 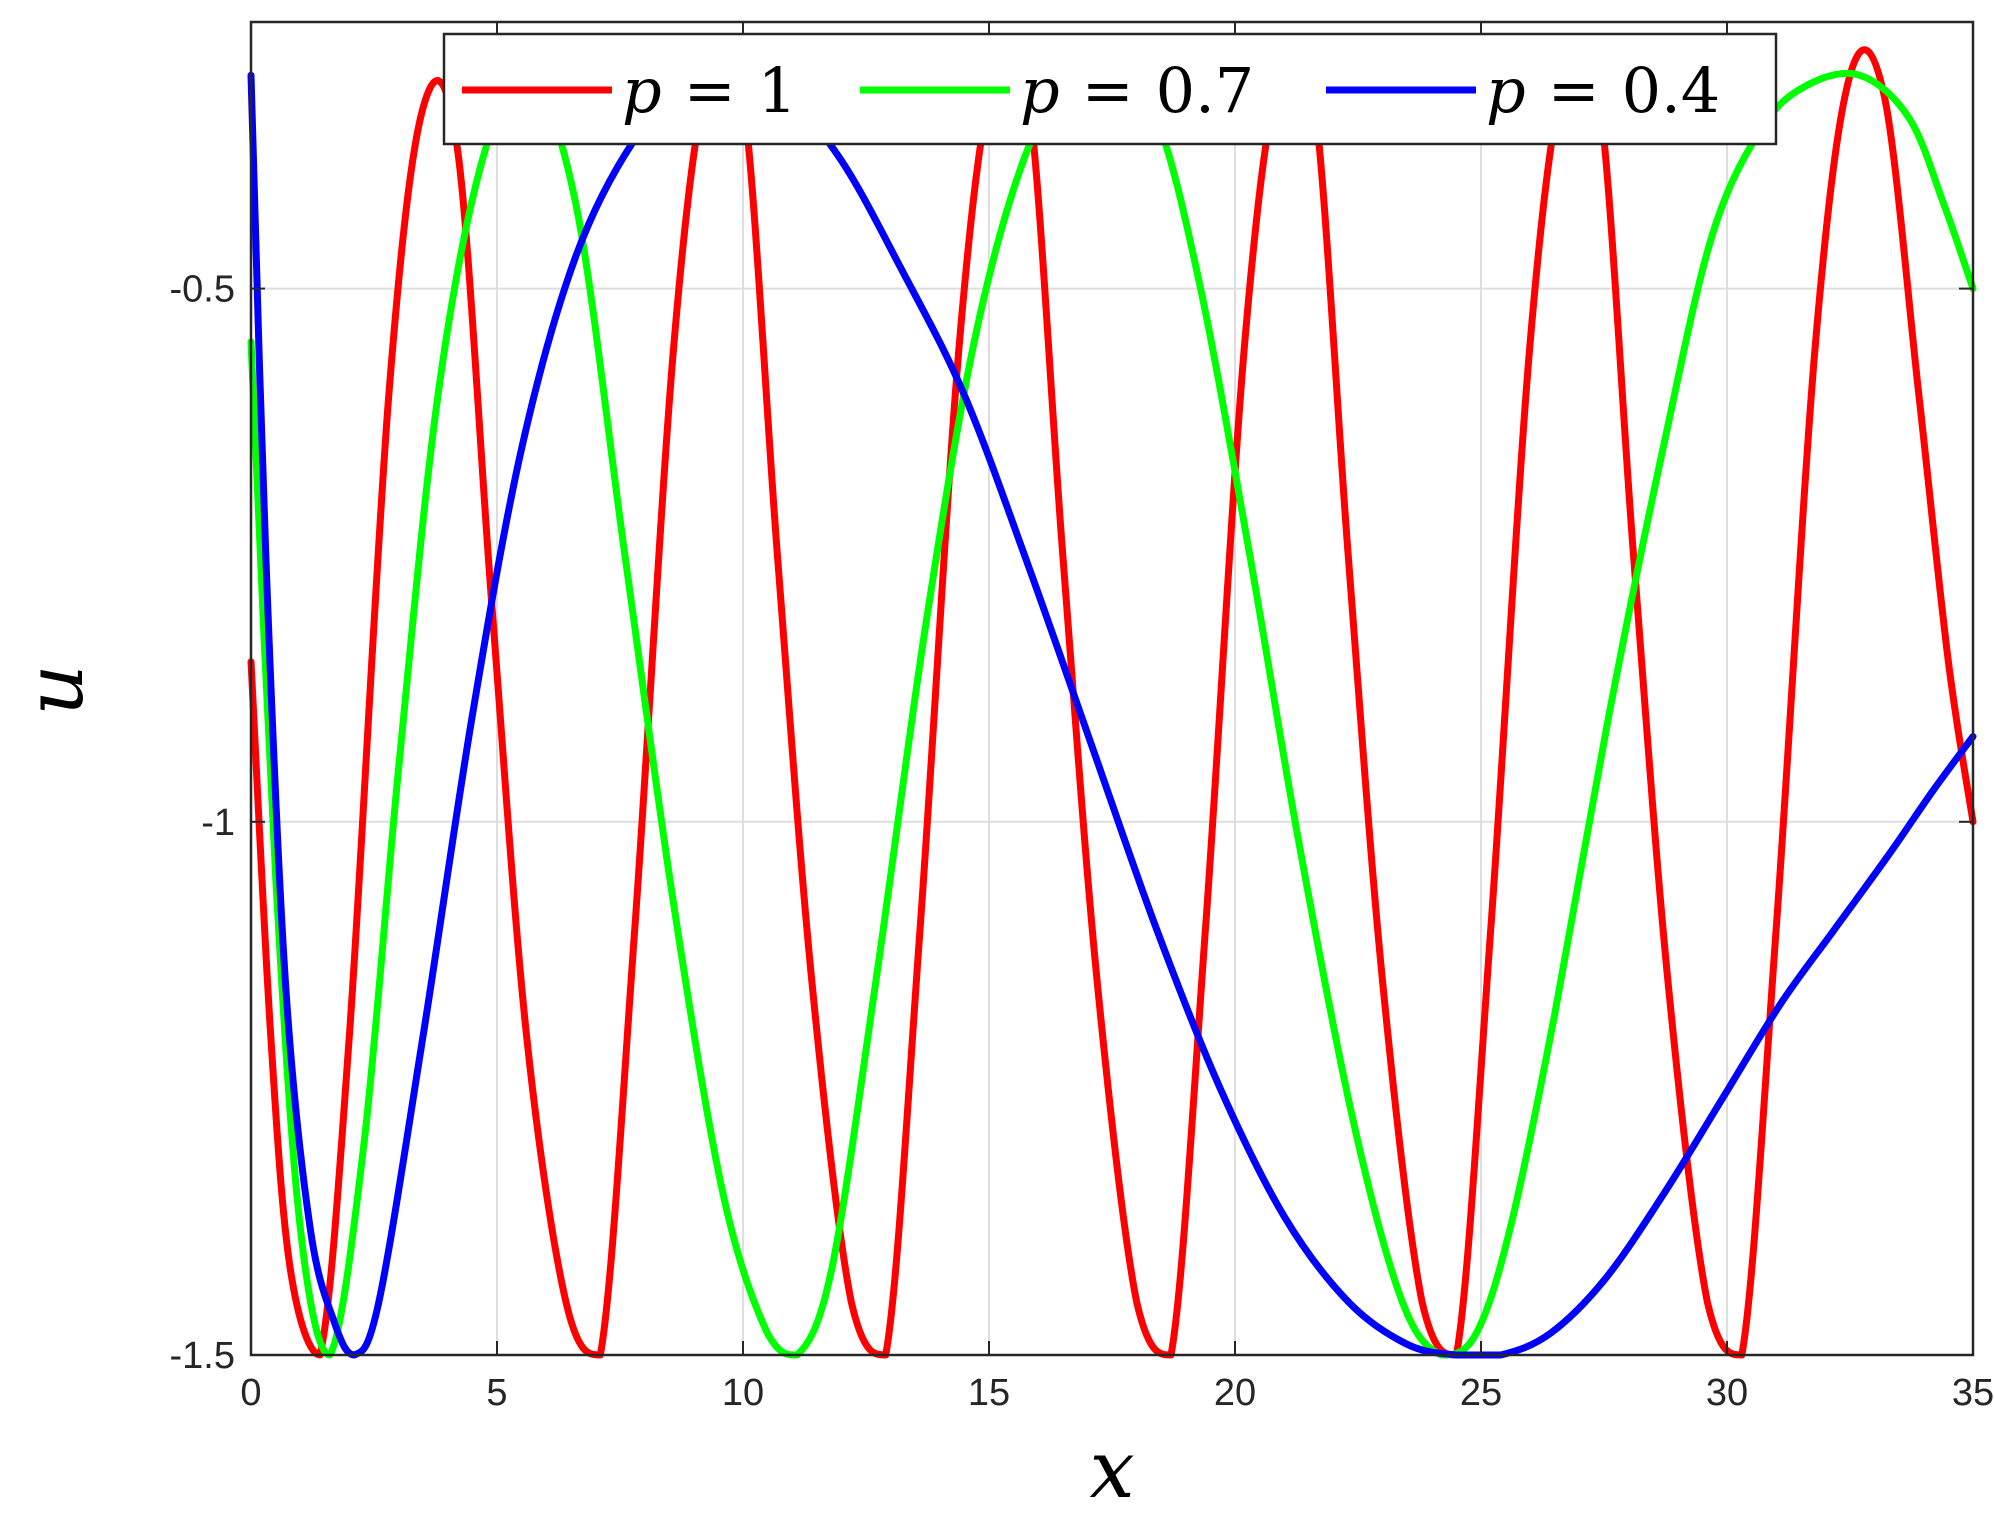 I want to click on x-tick-label: 0, so click(x=250, y=1393).